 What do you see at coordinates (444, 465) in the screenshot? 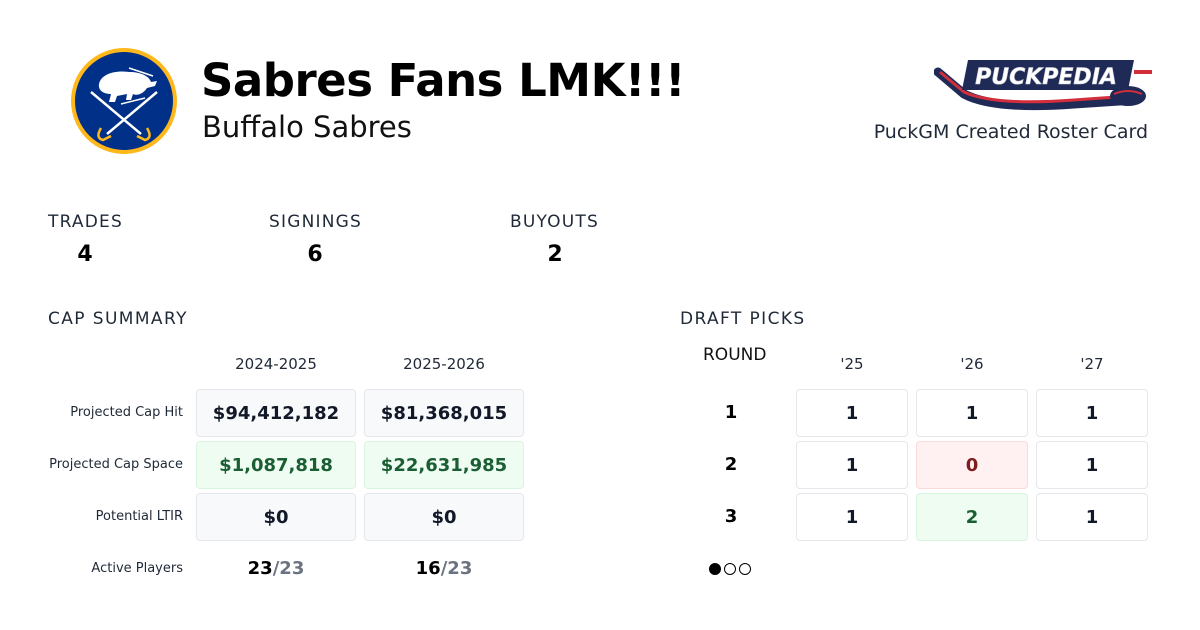
I see `cap-space-2025-2026: $22,631,985` at bounding box center [444, 465].